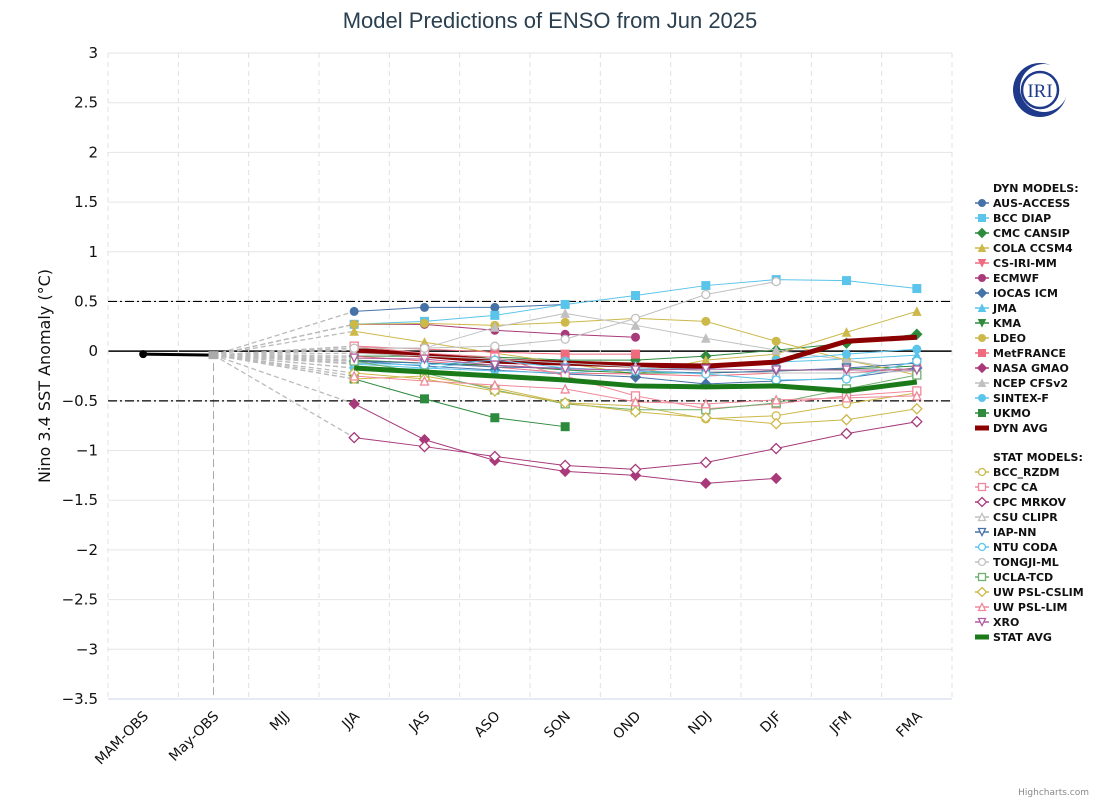  Describe the element at coordinates (1031, 368) in the screenshot. I see `legend-label: NASA GMAO` at that location.